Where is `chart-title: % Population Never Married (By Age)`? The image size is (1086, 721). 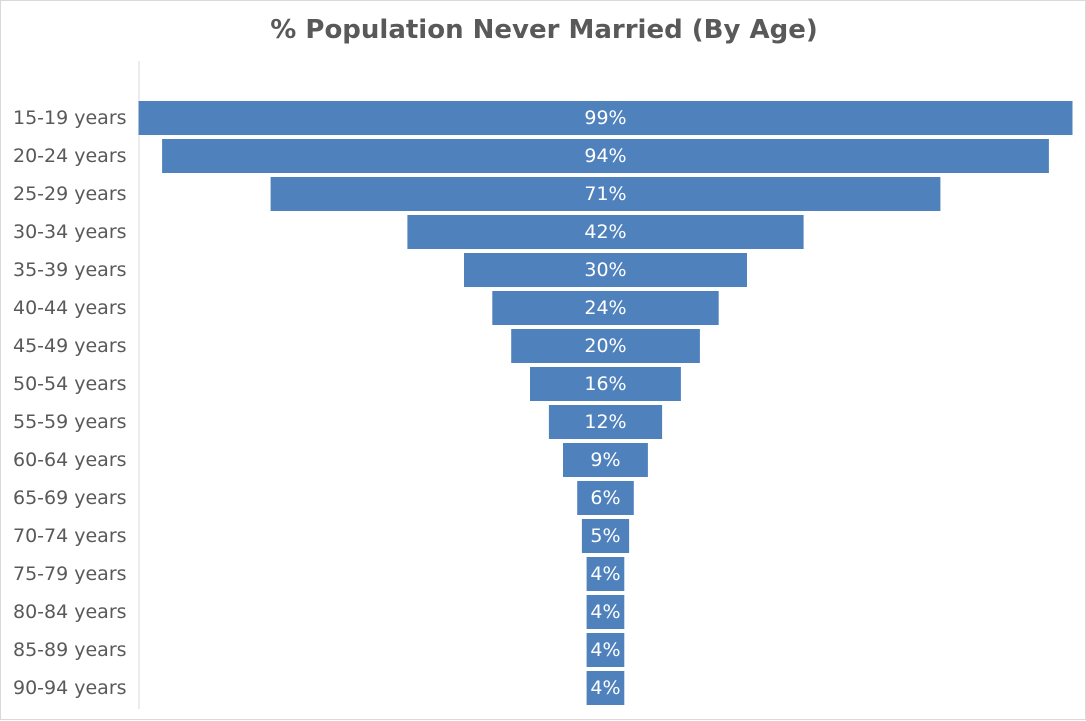
chart-title: % Population Never Married (By Age) is located at coordinates (544, 30).